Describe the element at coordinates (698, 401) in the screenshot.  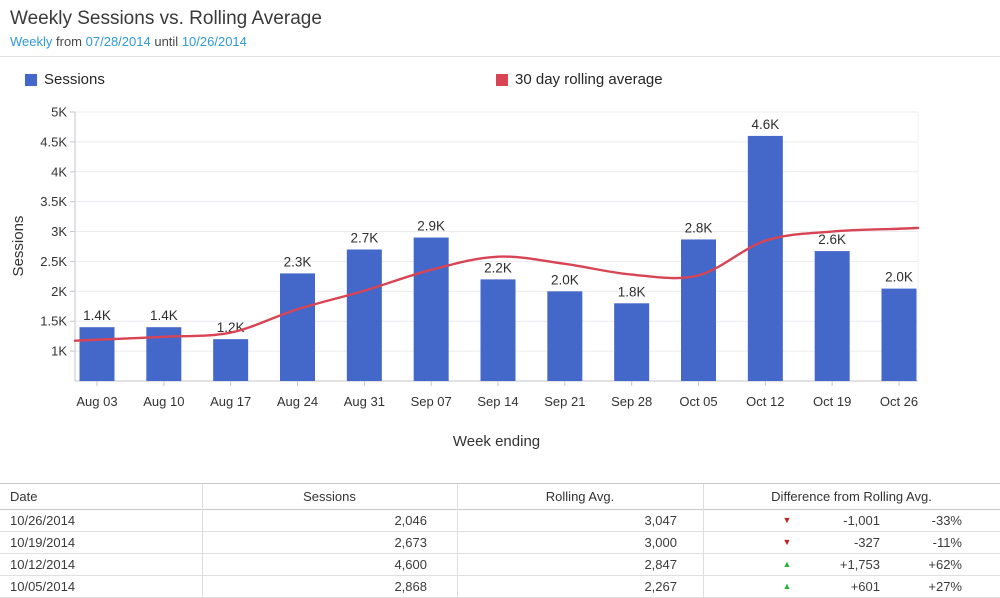
I see `x-tick-label: Oct 05` at that location.